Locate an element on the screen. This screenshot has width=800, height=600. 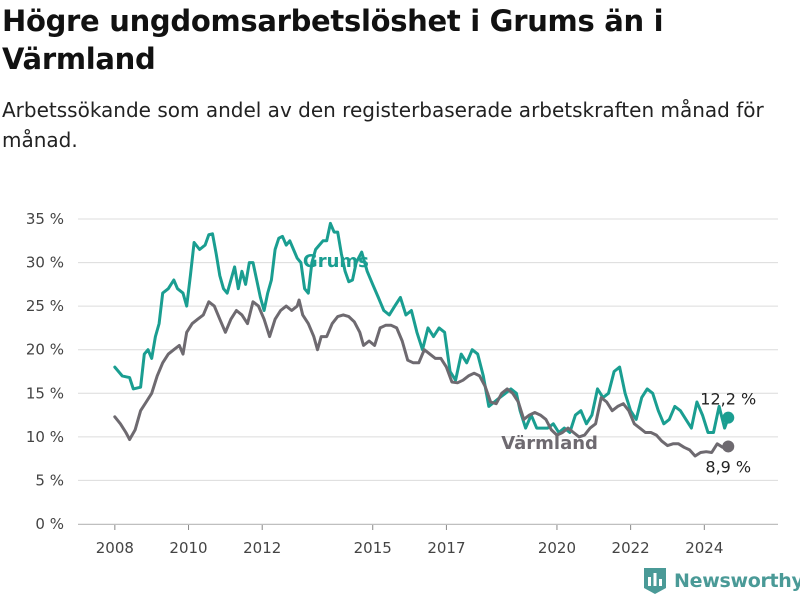
y-tick-label: 35 % is located at coordinates (45, 219).